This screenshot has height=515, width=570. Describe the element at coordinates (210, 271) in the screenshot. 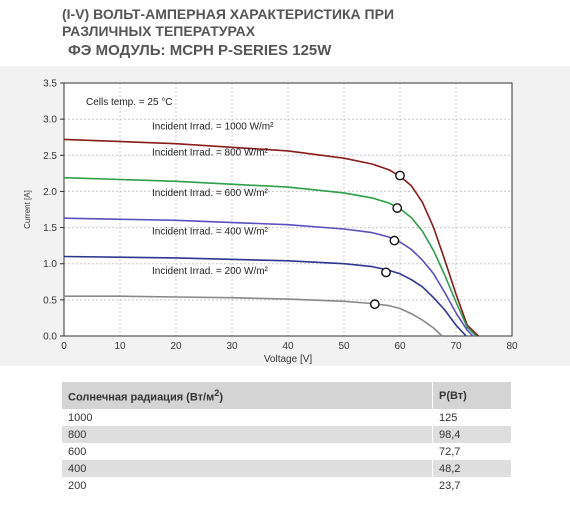

I see `series-label: Incident Irrad. = 200 W/m²` at that location.